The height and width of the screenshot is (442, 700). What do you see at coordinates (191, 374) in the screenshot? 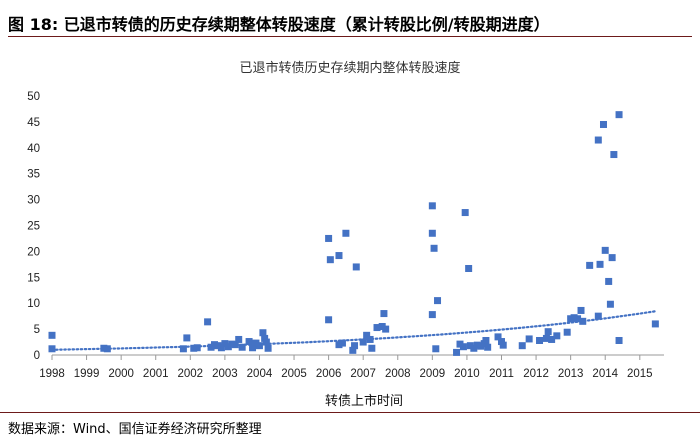
I see `x-tick-label: 2002` at bounding box center [191, 374].